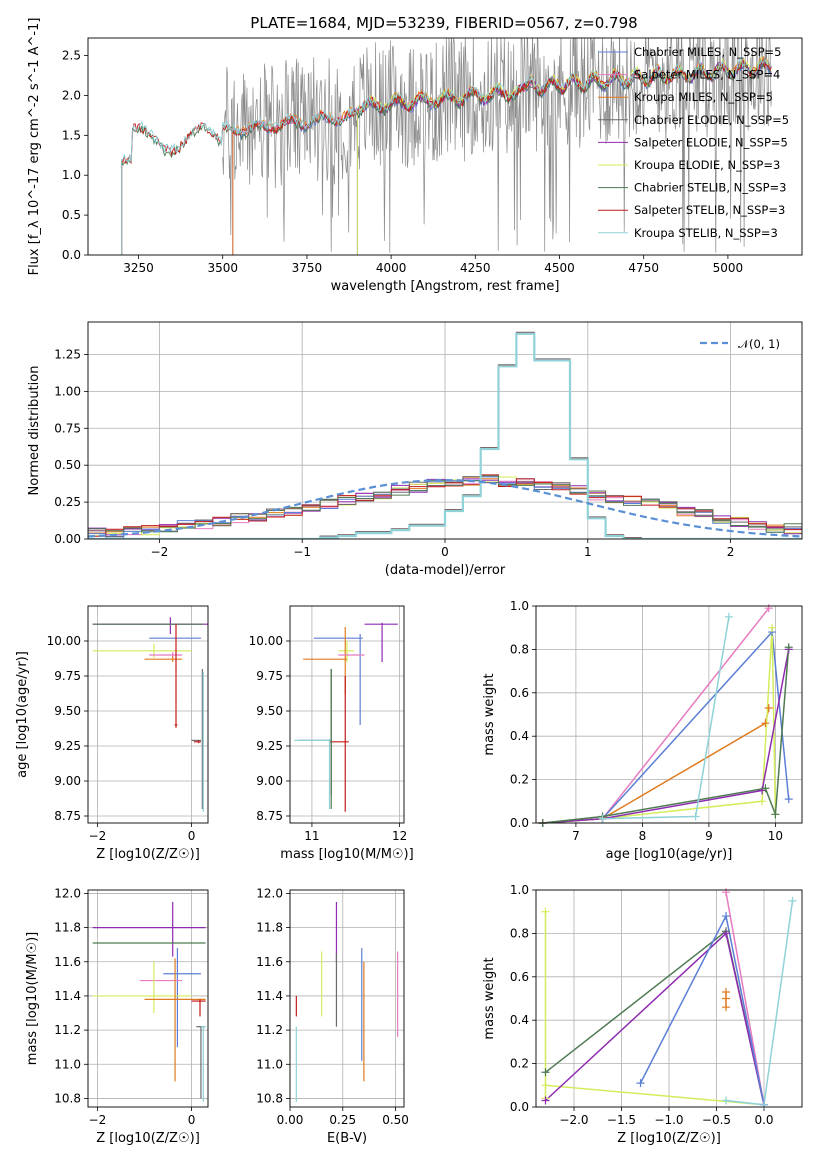 Image resolution: width=819 pixels, height=1170 pixels. What do you see at coordinates (311, 836) in the screenshot?
I see `x-tick-label: 11` at bounding box center [311, 836].